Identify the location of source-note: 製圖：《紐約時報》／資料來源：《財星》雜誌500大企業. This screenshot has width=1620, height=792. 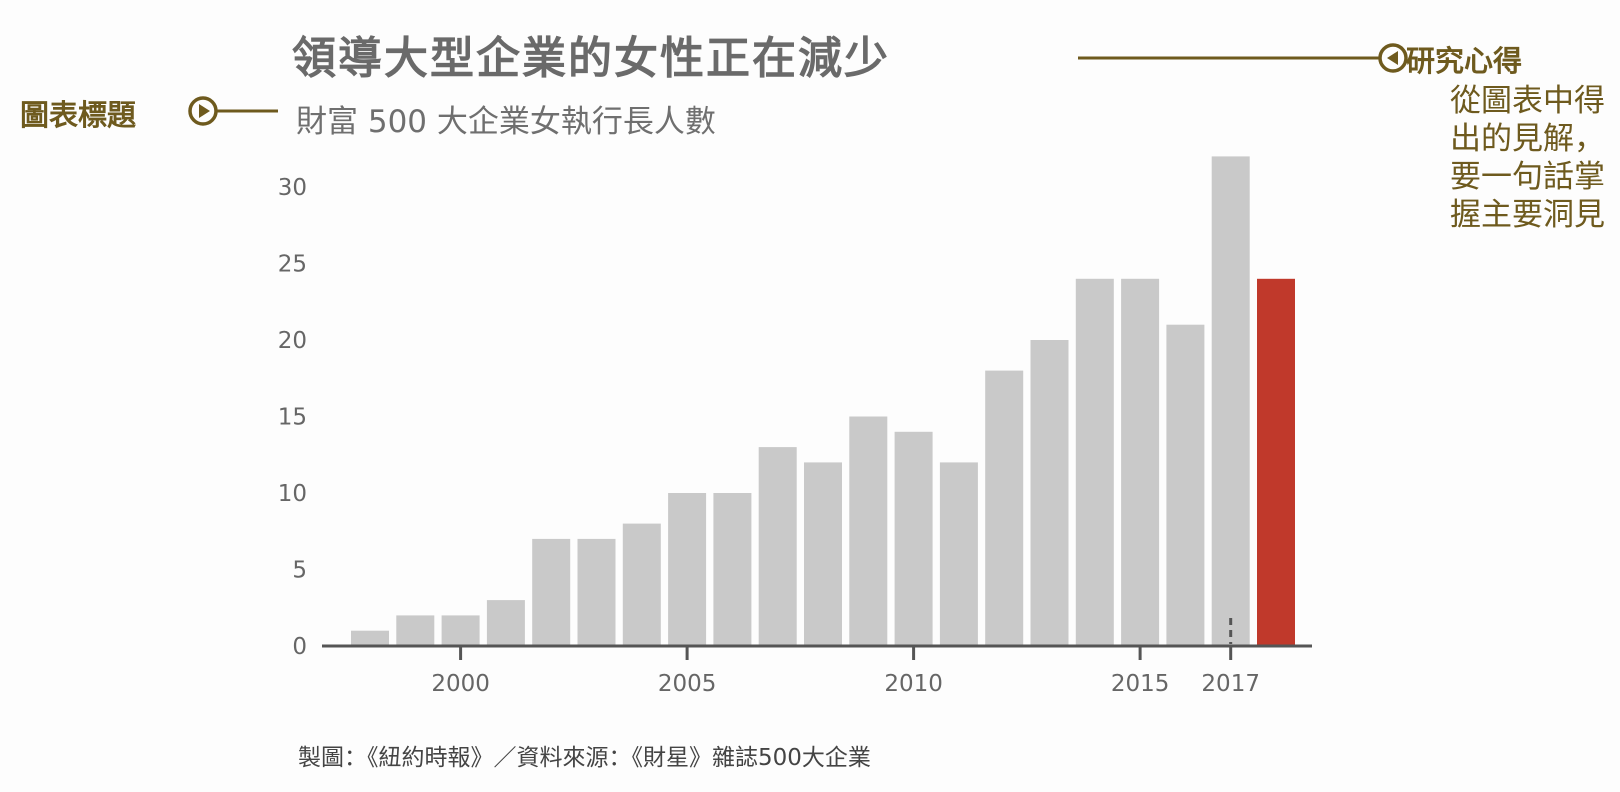
(584, 758).